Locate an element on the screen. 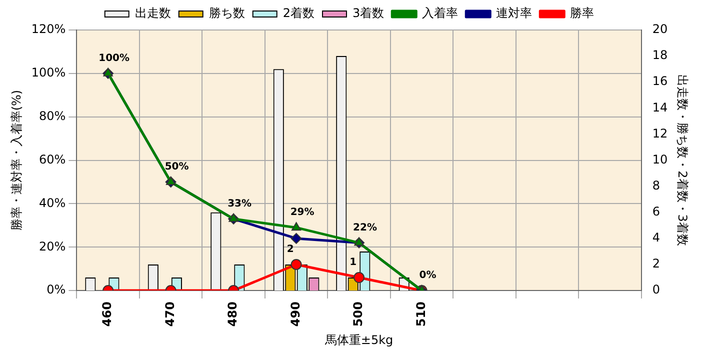  y2-tick-label: 18 is located at coordinates (660, 55).